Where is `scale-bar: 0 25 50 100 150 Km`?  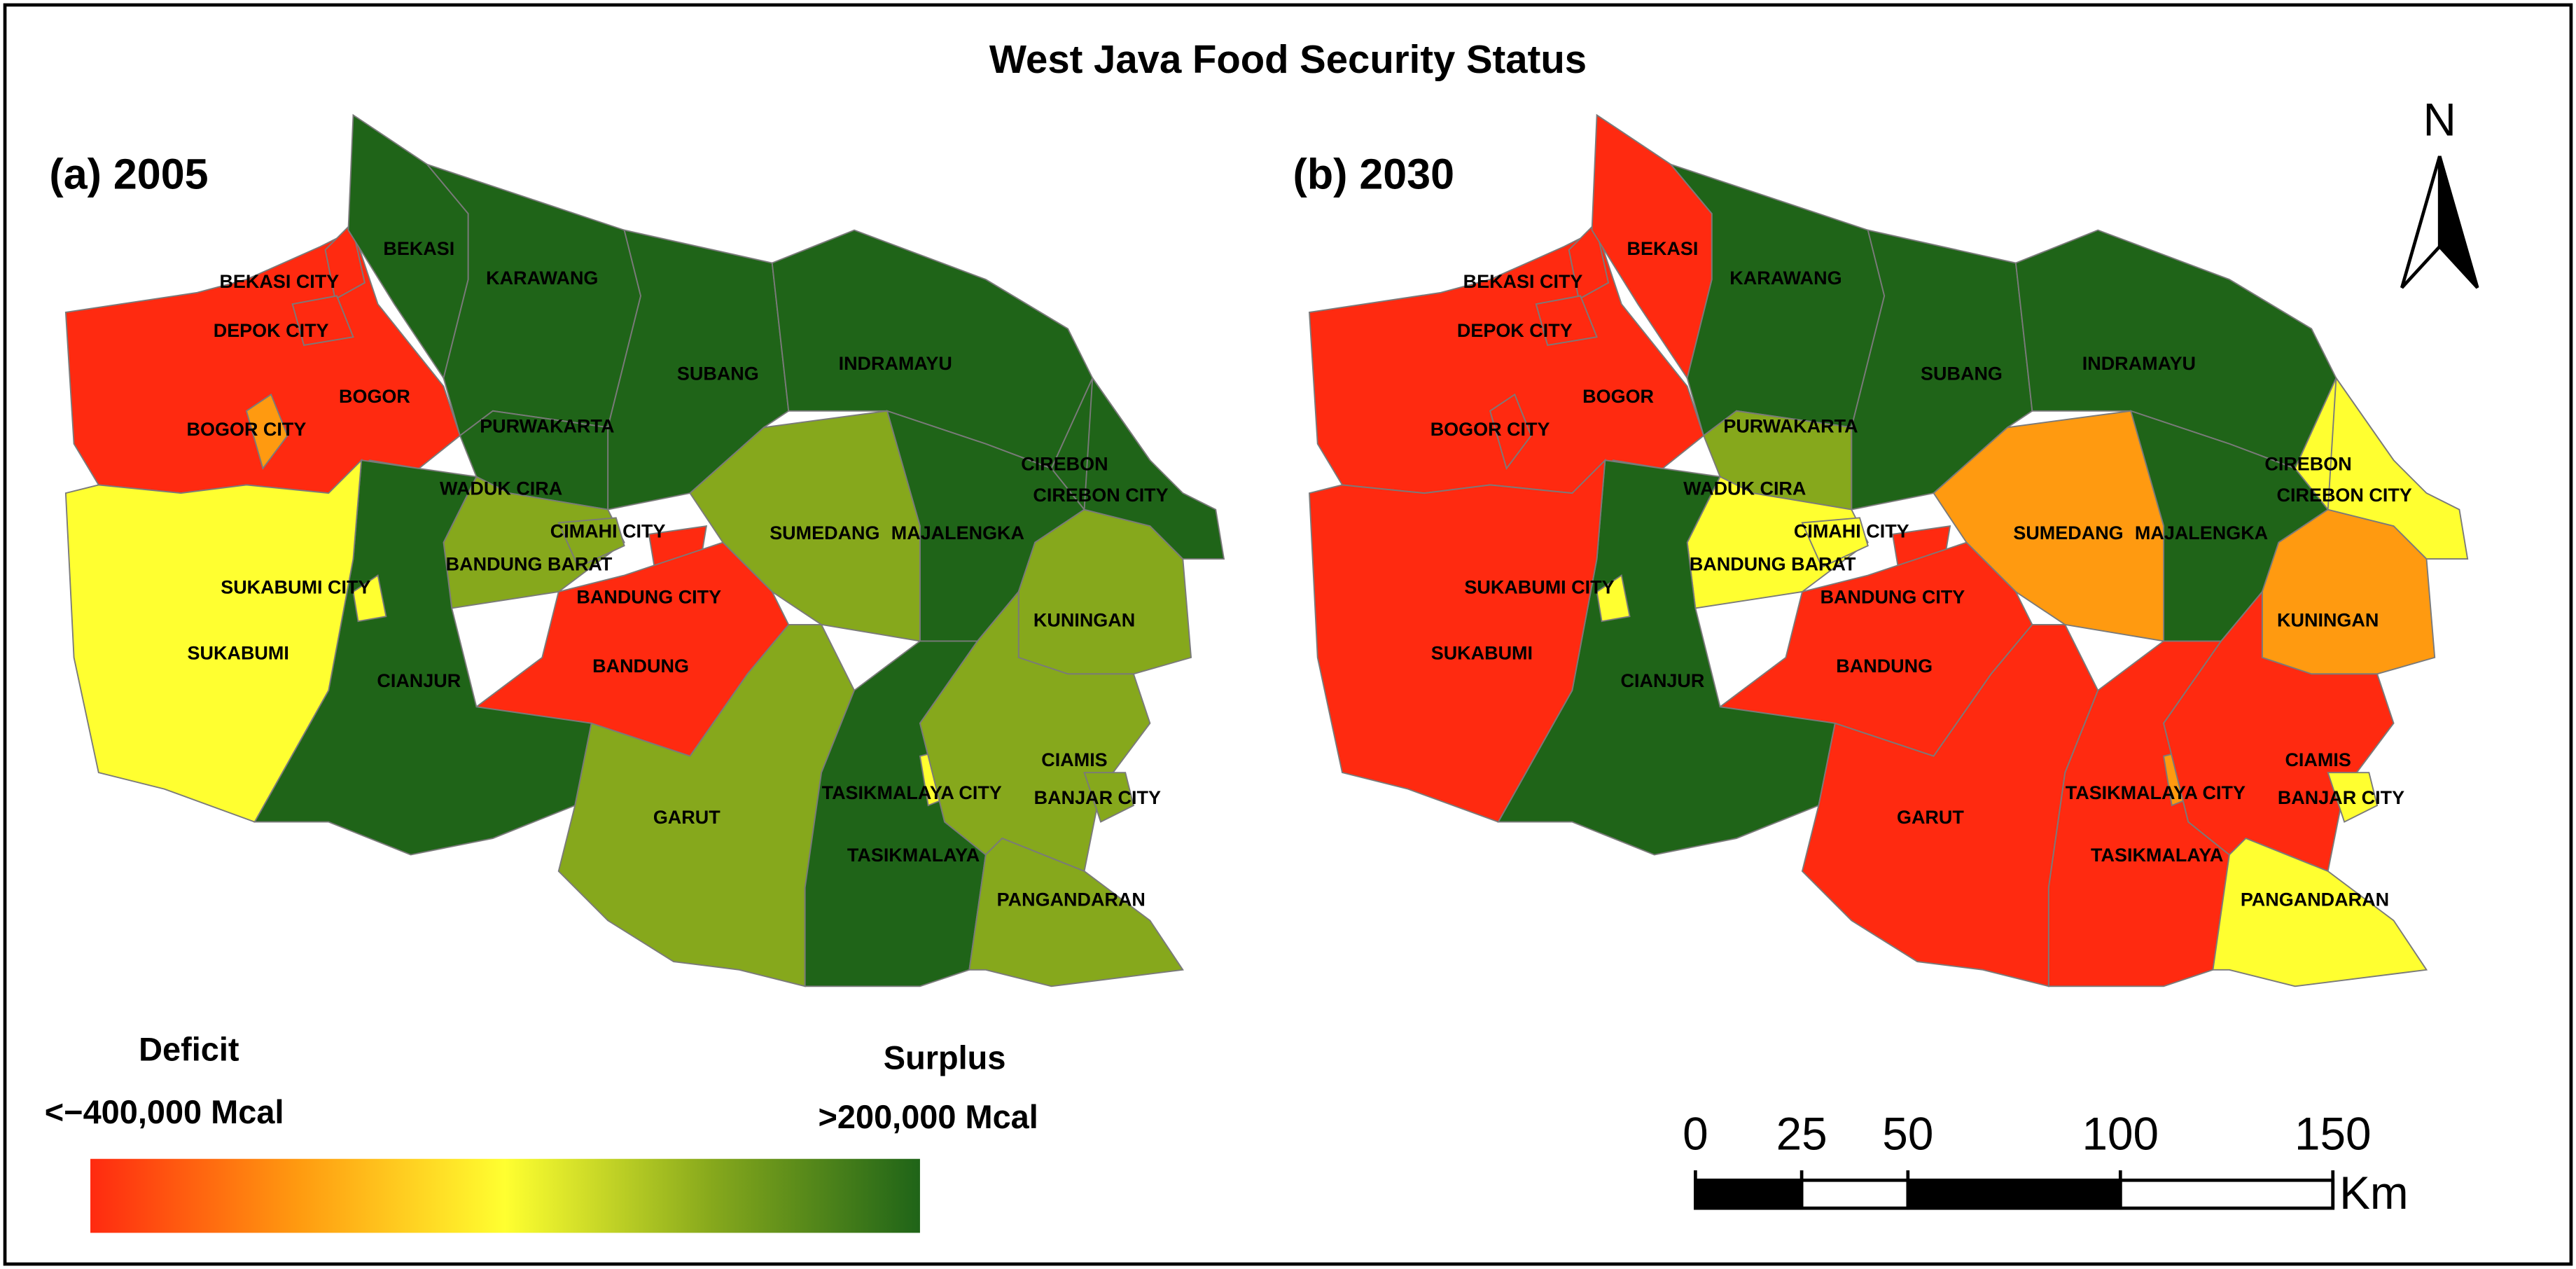
scale-bar: 0 25 50 100 150 Km is located at coordinates (2046, 1164).